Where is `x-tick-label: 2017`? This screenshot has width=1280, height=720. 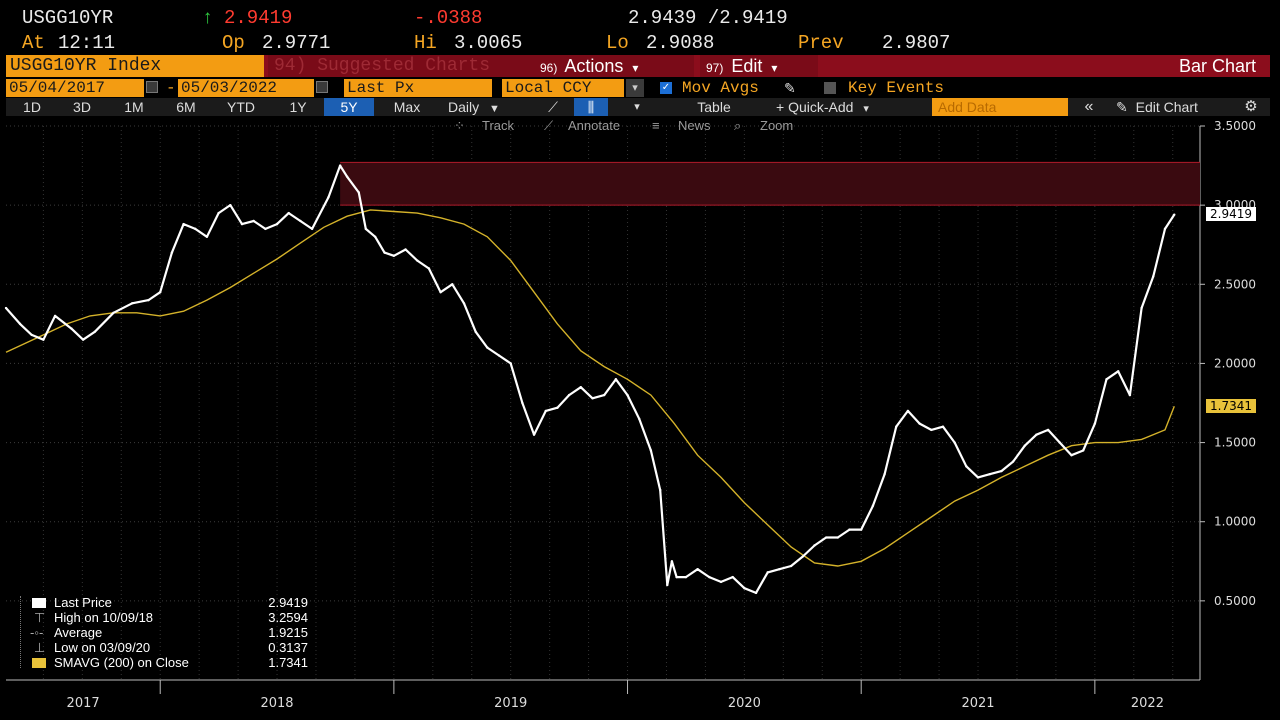 x-tick-label: 2017 is located at coordinates (83, 703).